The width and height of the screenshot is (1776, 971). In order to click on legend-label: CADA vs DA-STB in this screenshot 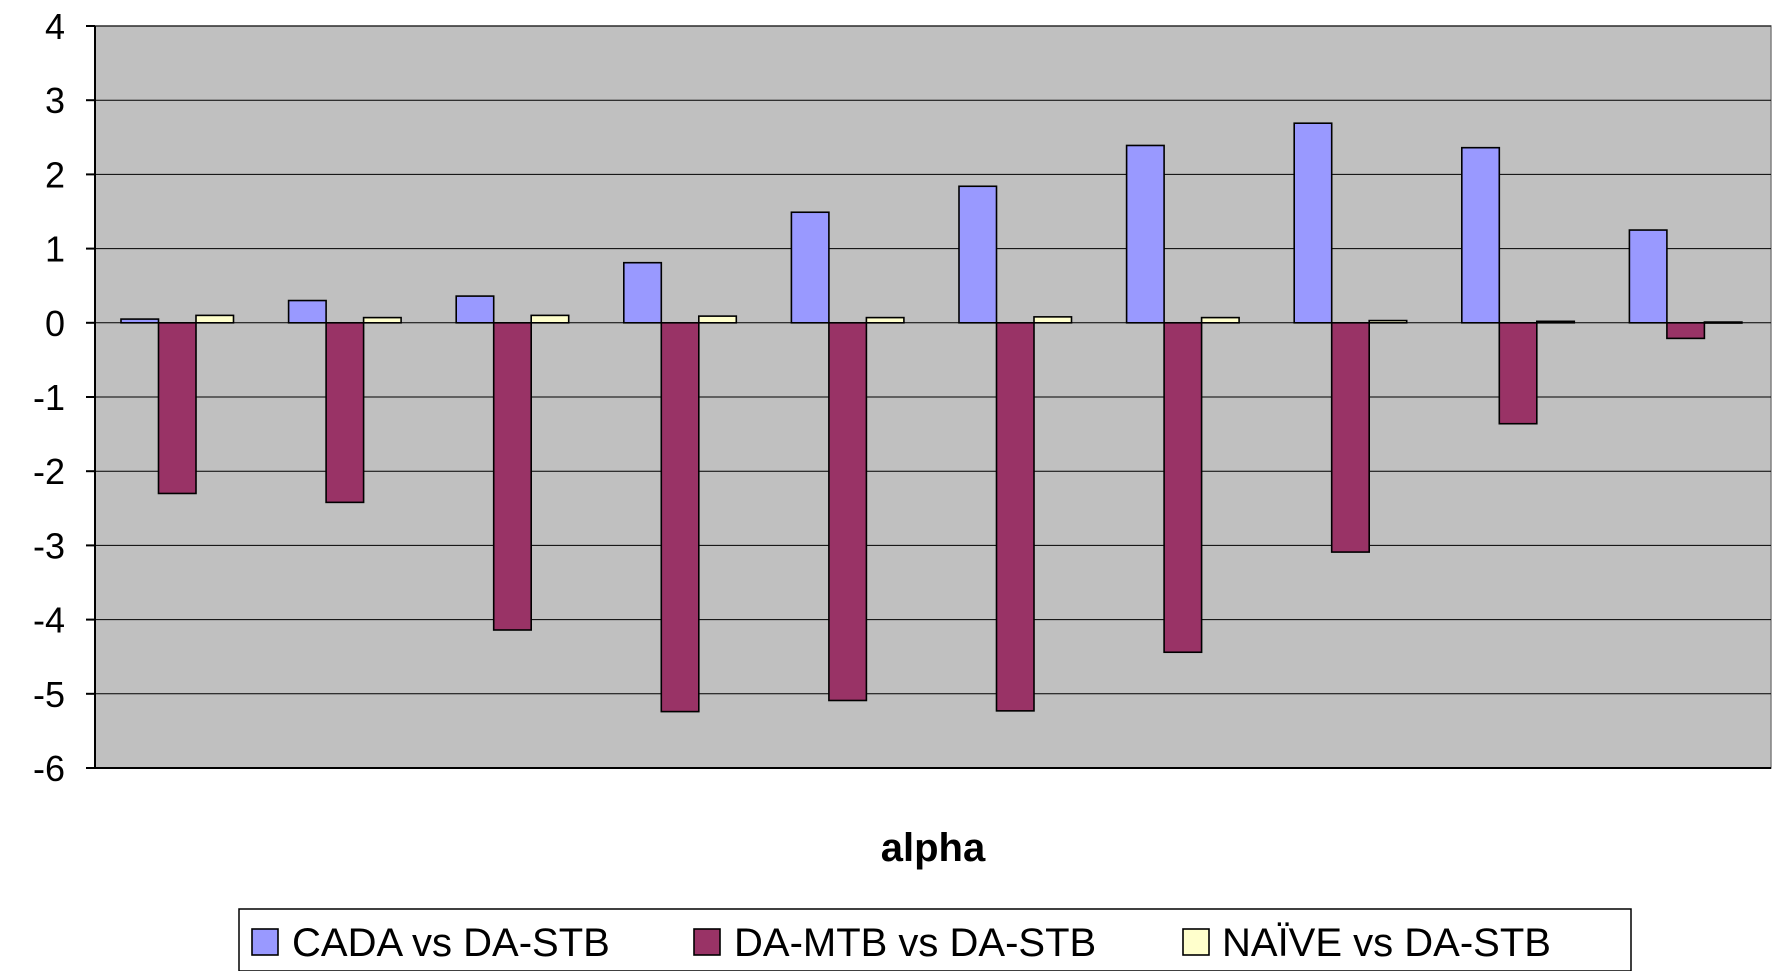, I will do `click(451, 943)`.